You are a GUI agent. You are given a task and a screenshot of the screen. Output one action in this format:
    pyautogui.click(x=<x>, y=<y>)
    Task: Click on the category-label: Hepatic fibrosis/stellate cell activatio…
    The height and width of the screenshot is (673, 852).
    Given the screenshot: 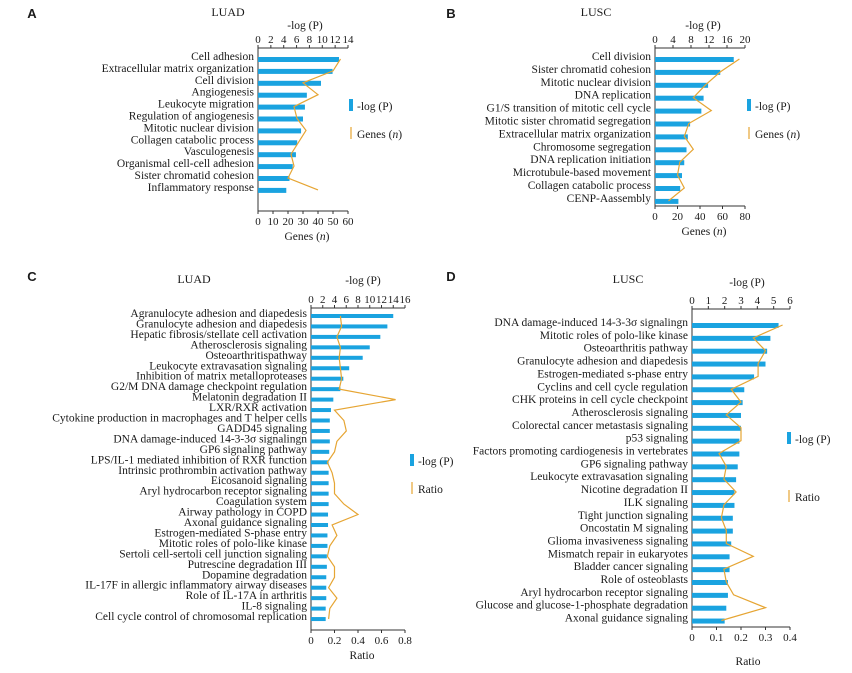 What is the action you would take?
    pyautogui.click(x=218, y=335)
    